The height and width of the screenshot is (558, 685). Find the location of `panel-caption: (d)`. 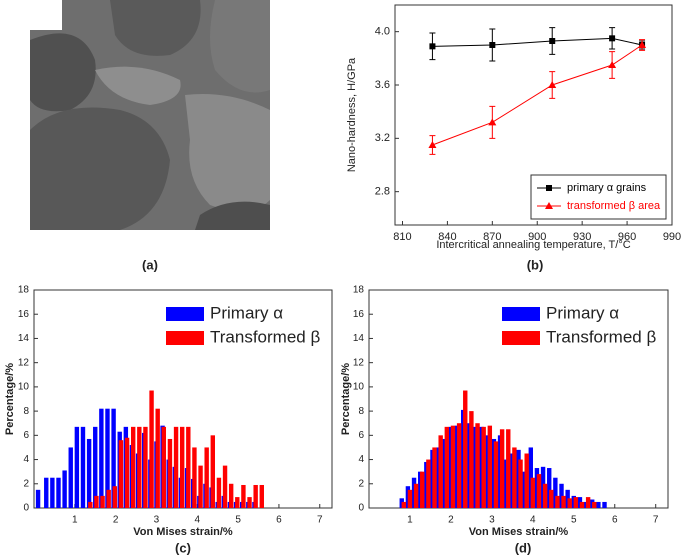

panel-caption: (d) is located at coordinates (523, 547).